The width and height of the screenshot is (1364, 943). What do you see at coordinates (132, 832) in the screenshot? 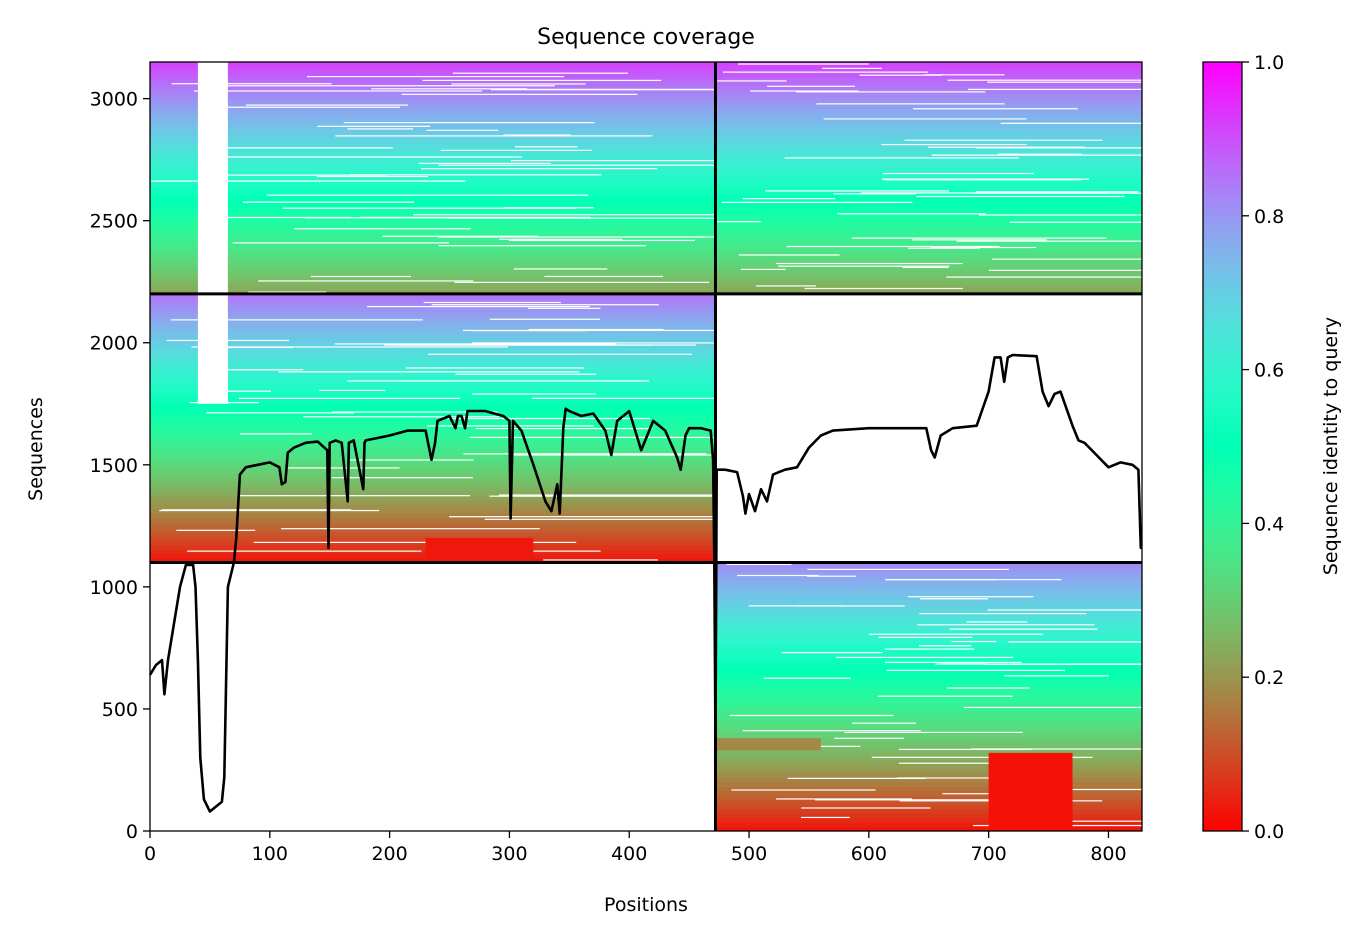
I see `y-tick-label: 0` at bounding box center [132, 832].